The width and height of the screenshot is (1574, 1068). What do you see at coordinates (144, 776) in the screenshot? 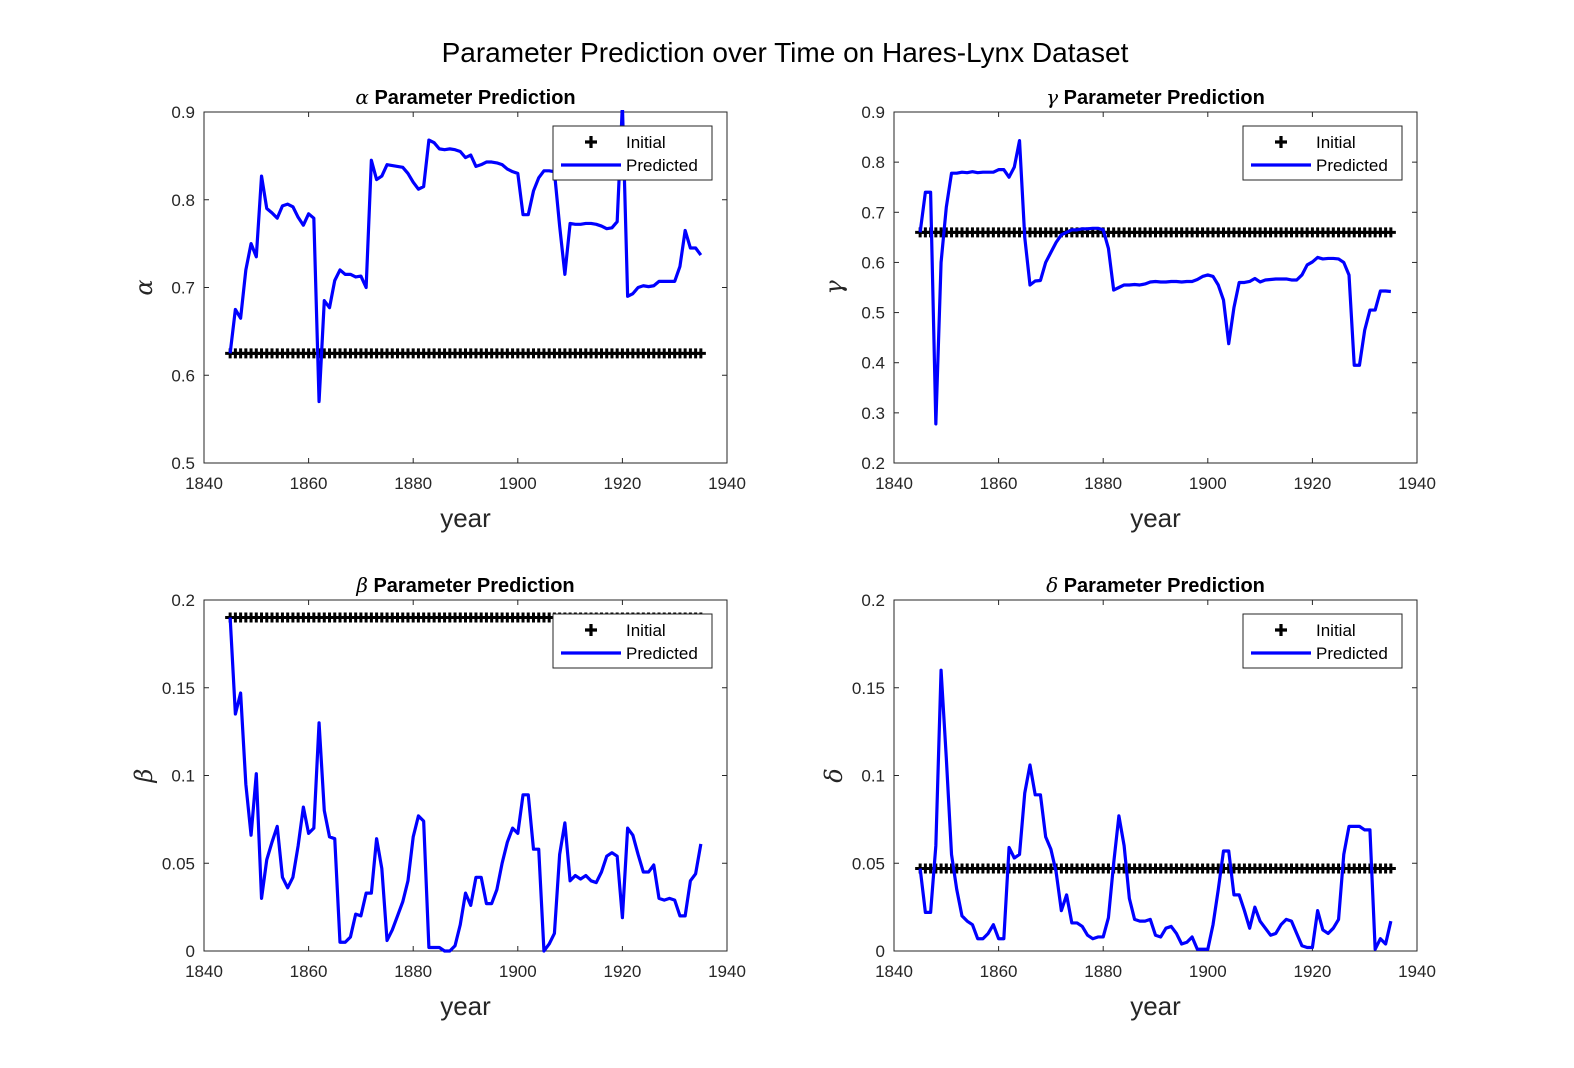
I see `y-axis-label: β` at bounding box center [144, 776].